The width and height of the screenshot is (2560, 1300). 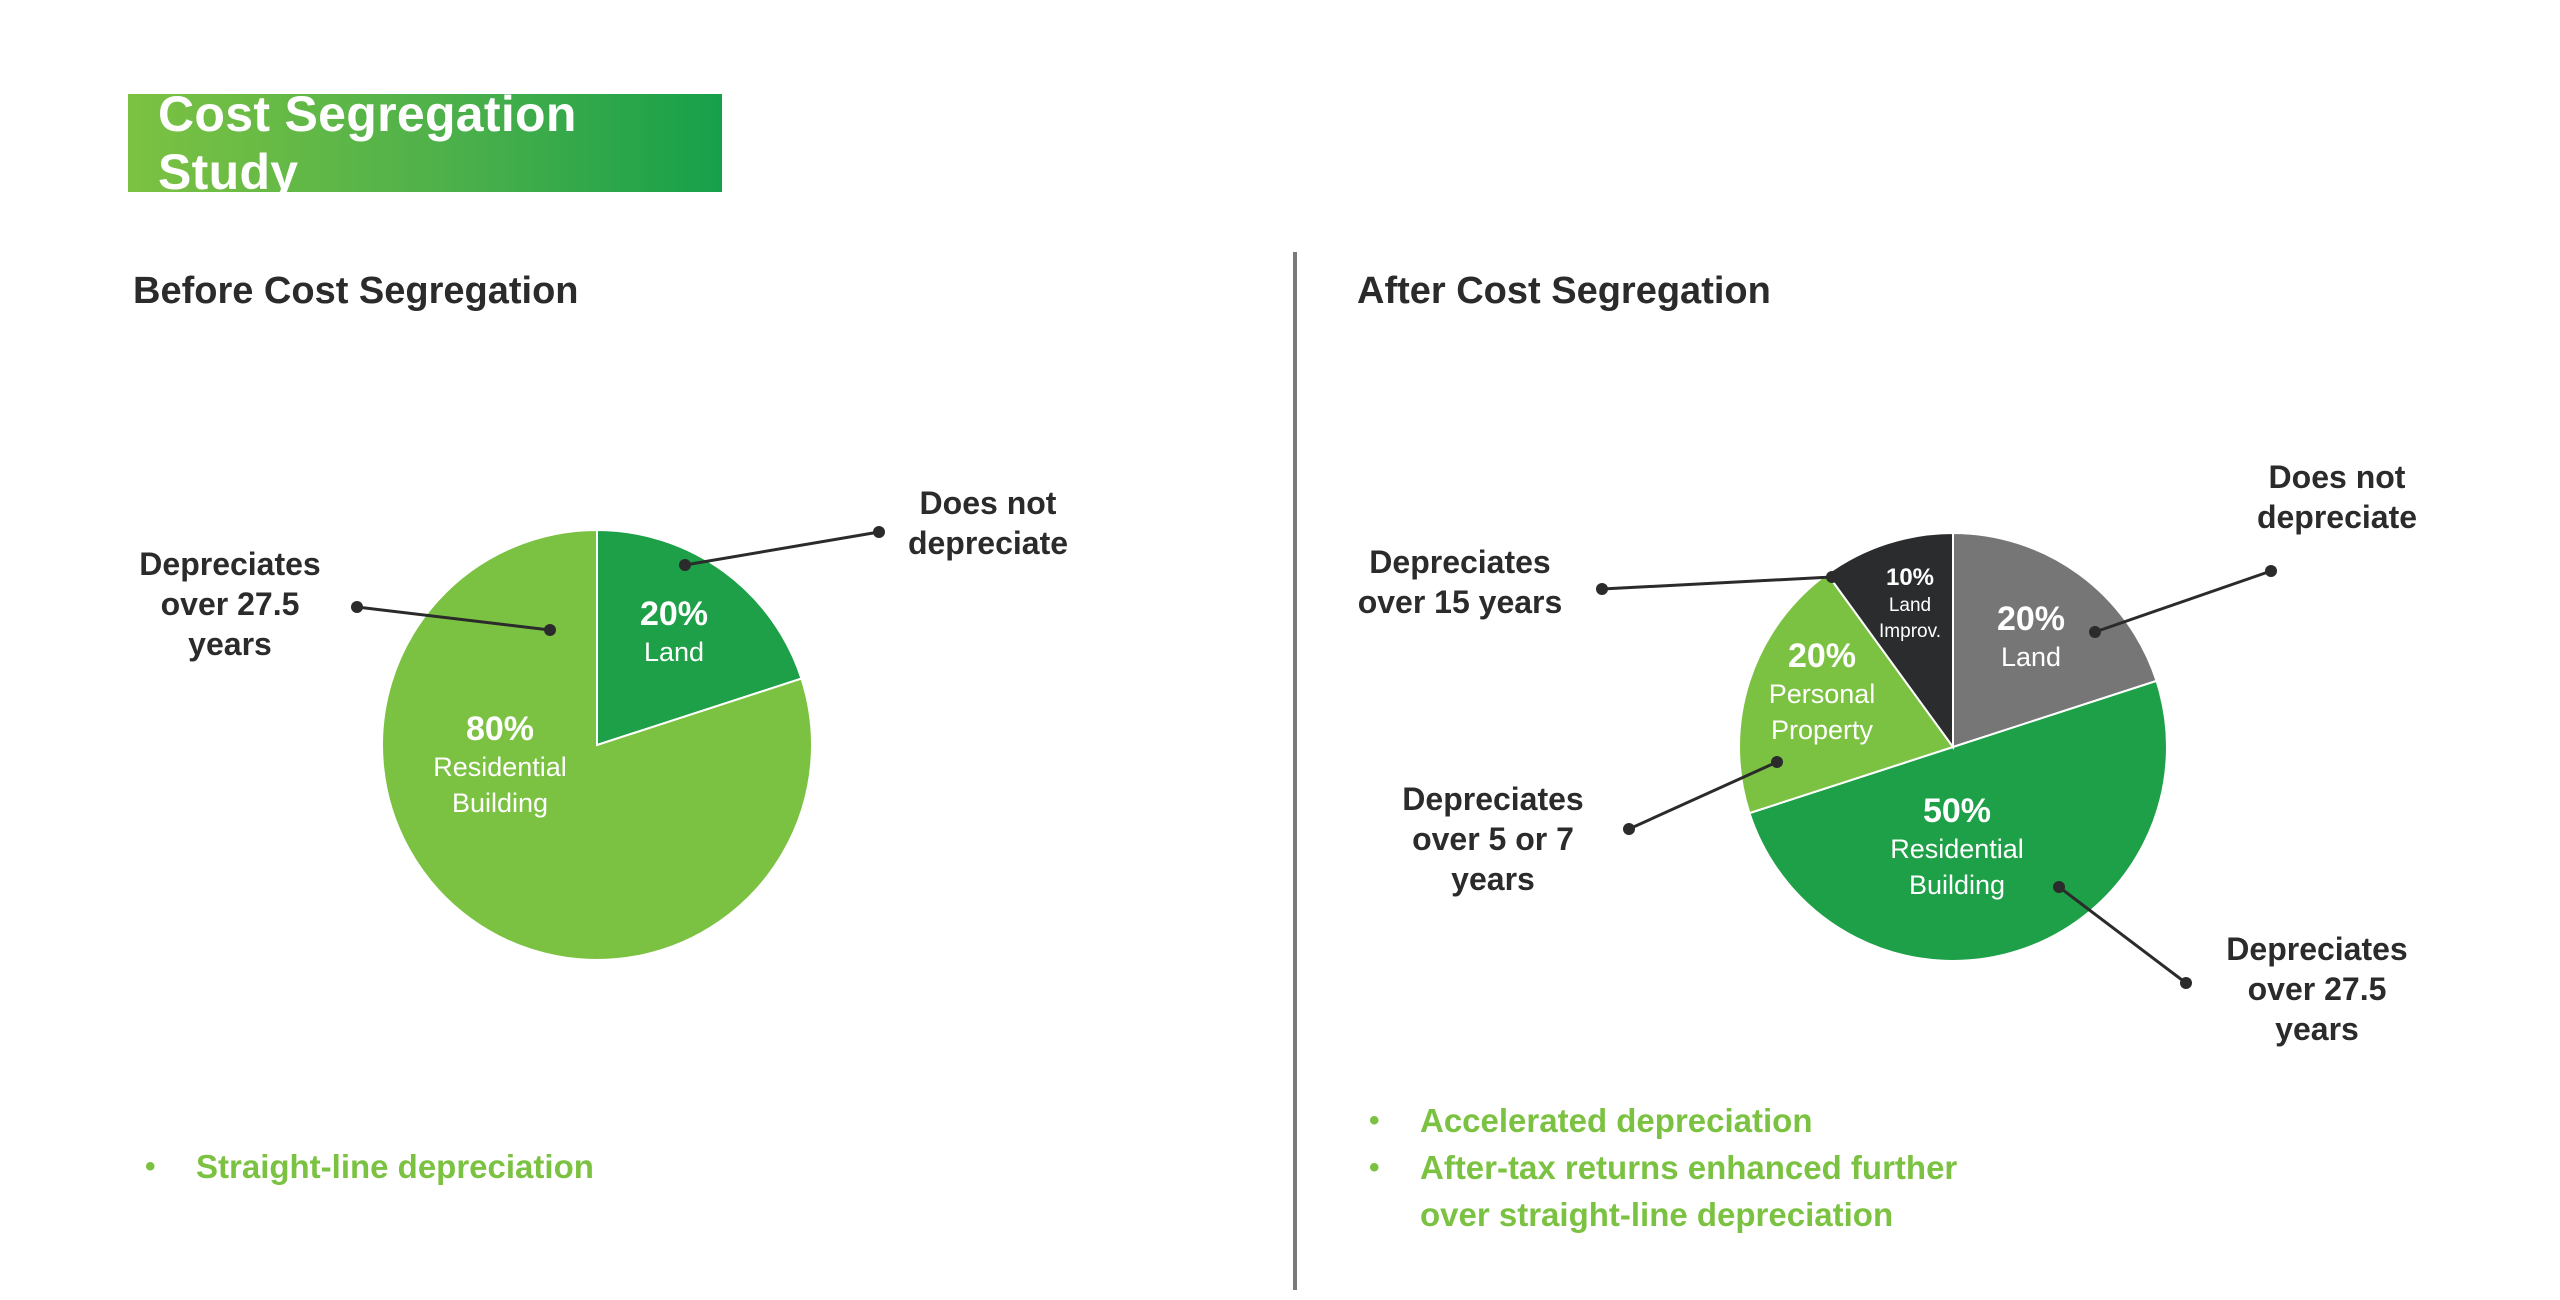 I want to click on callout-text: Depreciates over 15 years, so click(x=1460, y=582).